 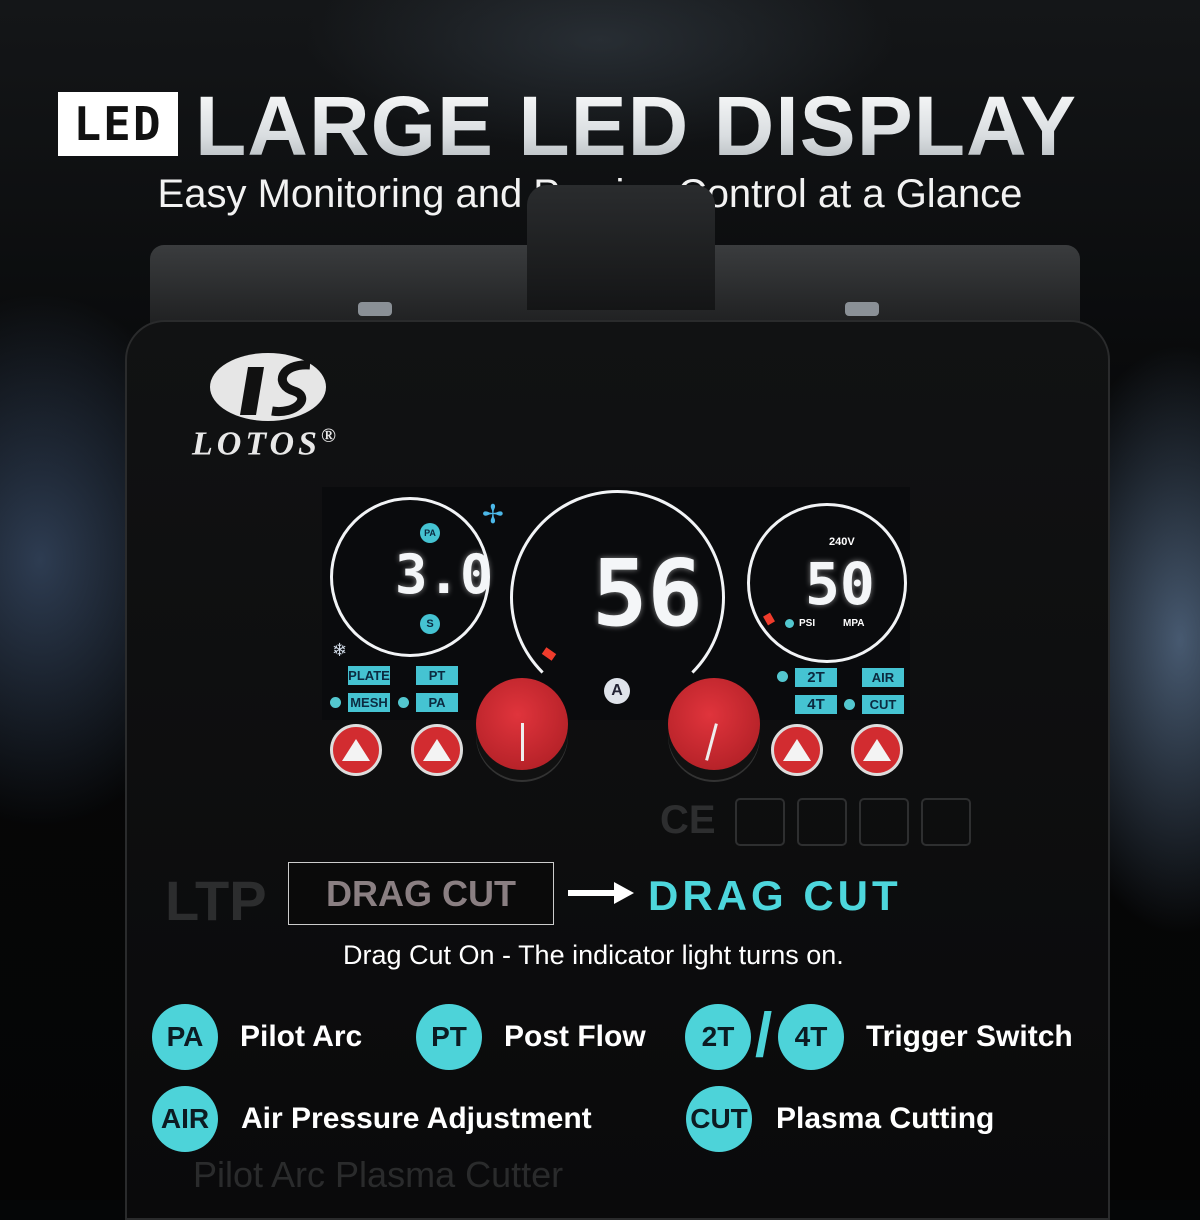 I want to click on current-knob, so click(x=522, y=724).